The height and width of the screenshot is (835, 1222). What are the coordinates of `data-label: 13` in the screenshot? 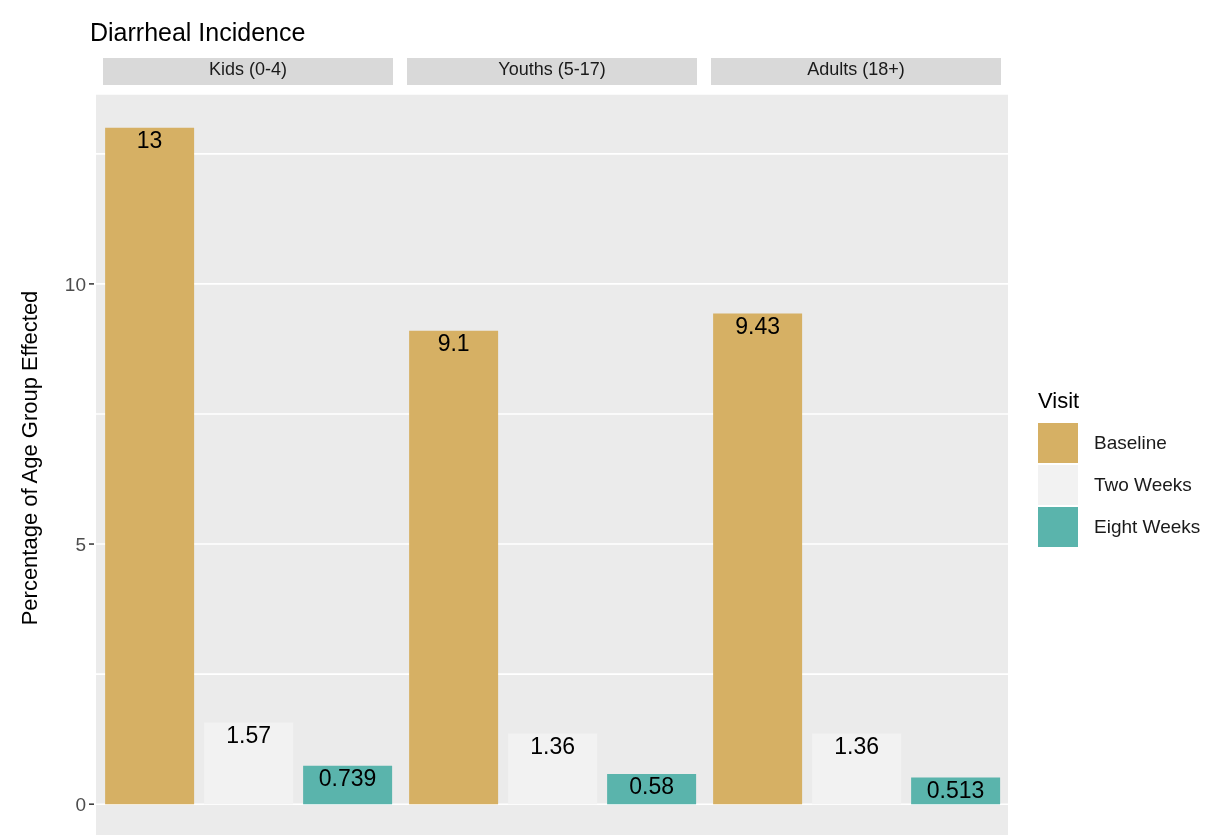 It's located at (149, 140).